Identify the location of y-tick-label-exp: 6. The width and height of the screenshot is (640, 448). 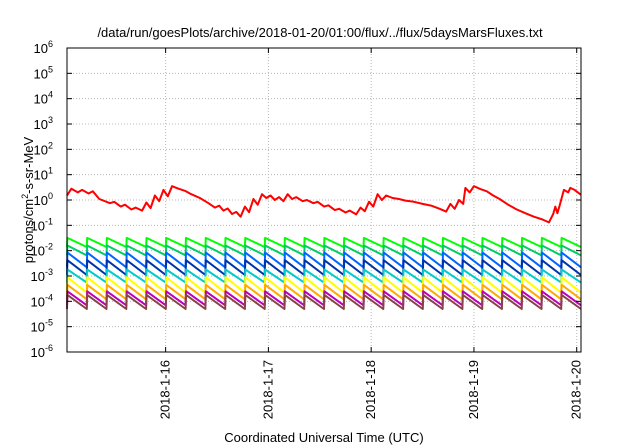
(50, 44).